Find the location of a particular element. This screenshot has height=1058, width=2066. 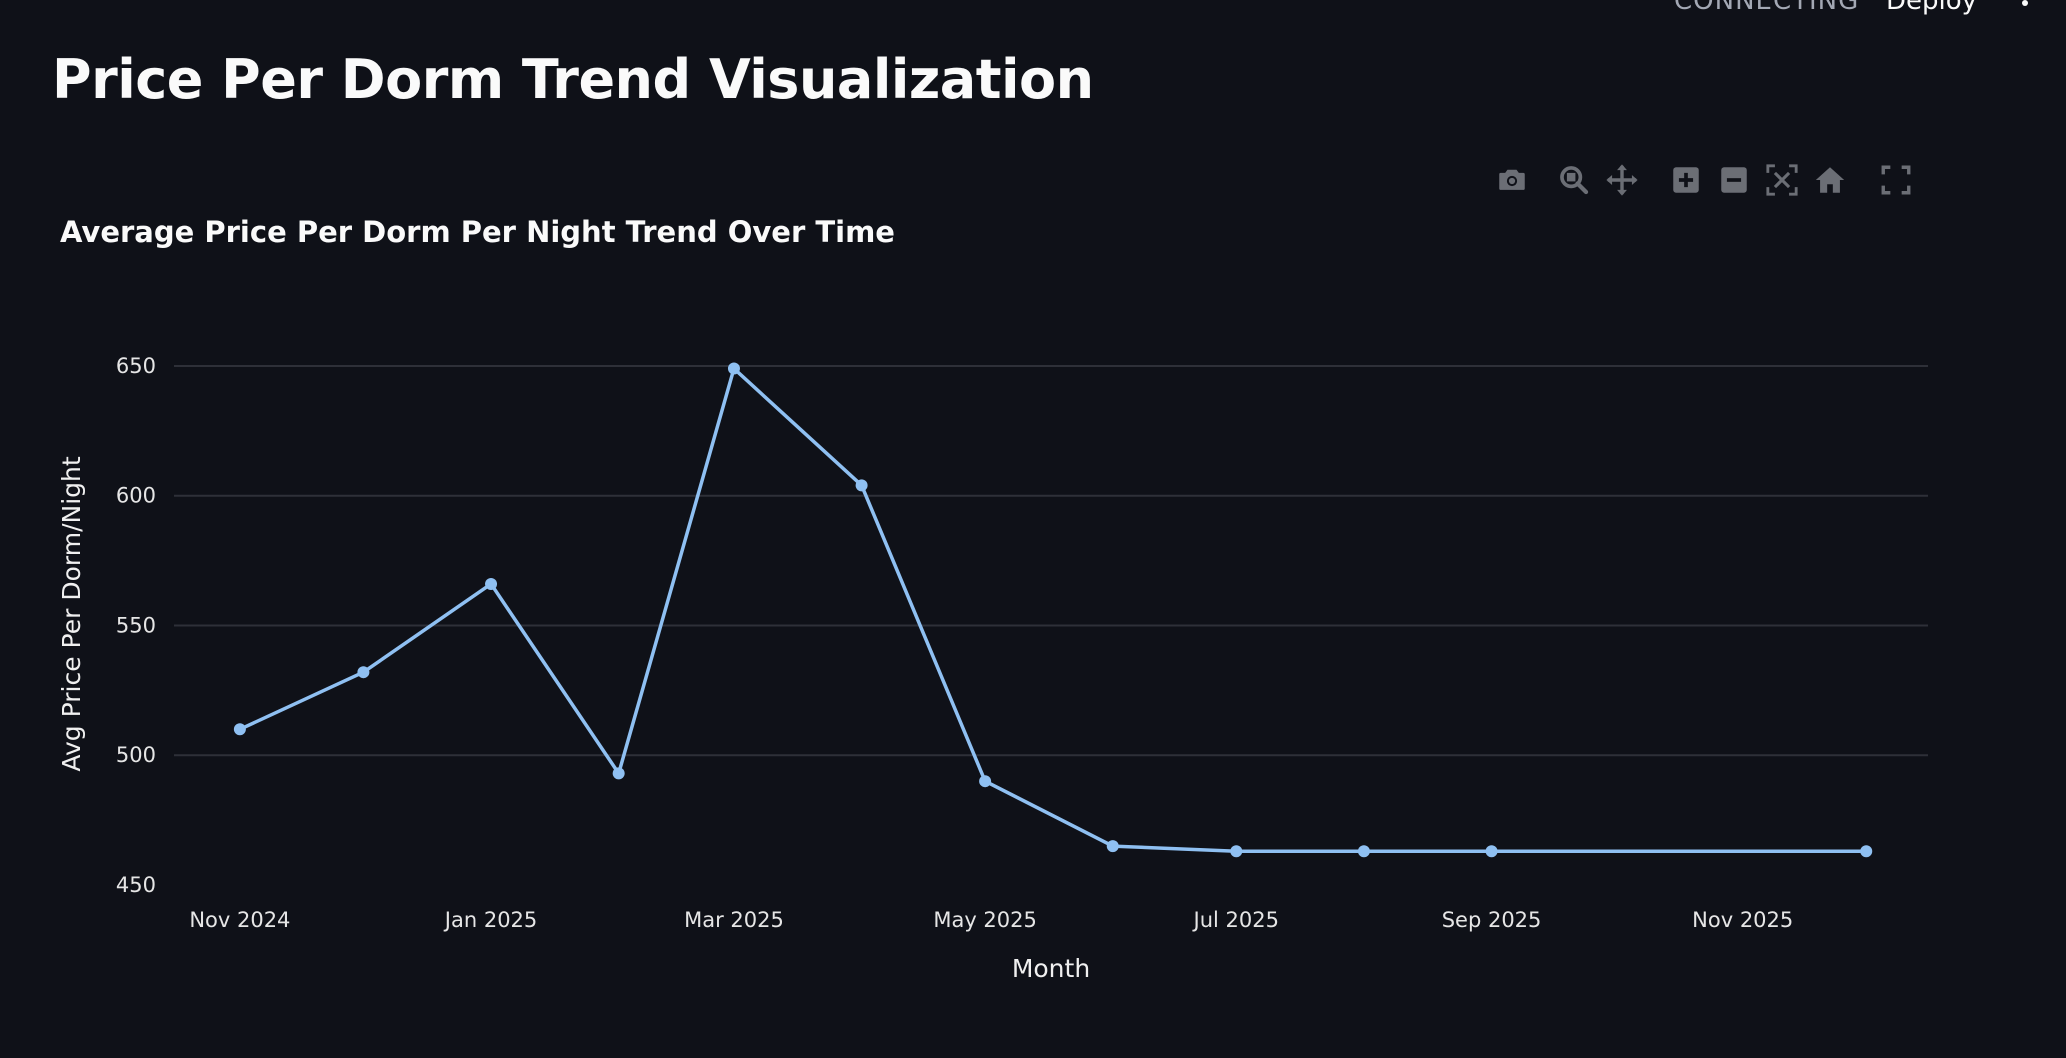

x-tick-label: Sep 2025 is located at coordinates (1492, 920).